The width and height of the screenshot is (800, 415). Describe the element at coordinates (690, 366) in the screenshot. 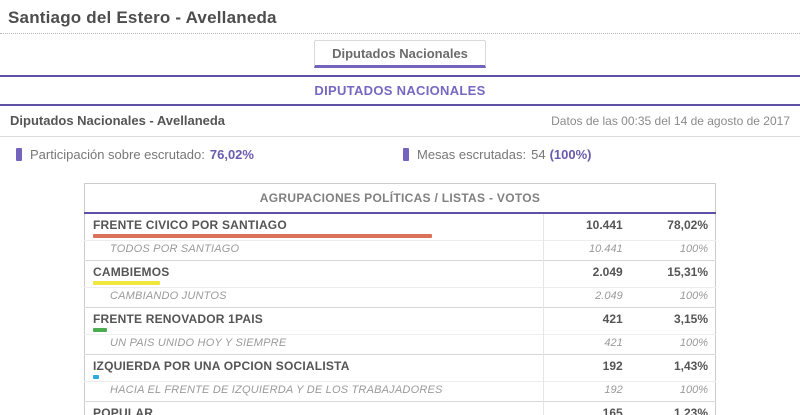

I see `party-percent: 1,43%` at that location.